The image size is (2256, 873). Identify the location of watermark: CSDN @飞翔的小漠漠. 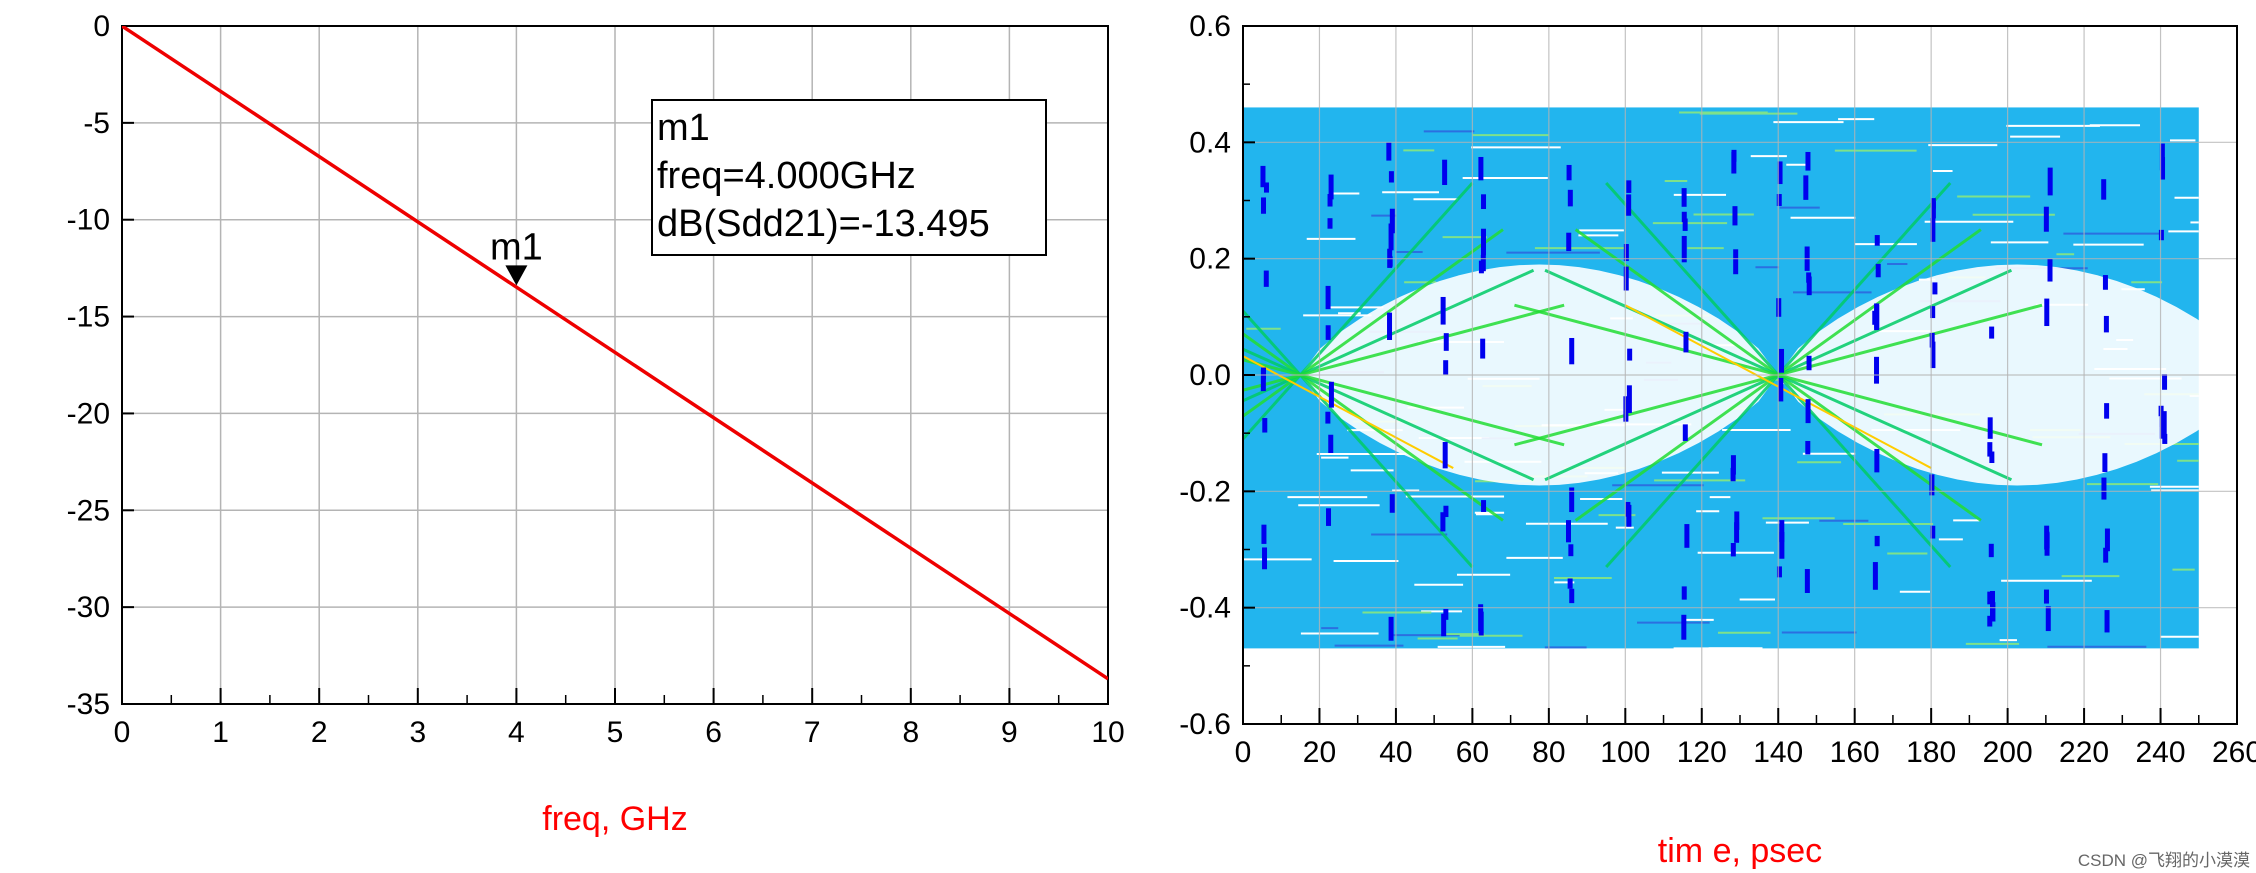
(2164, 860).